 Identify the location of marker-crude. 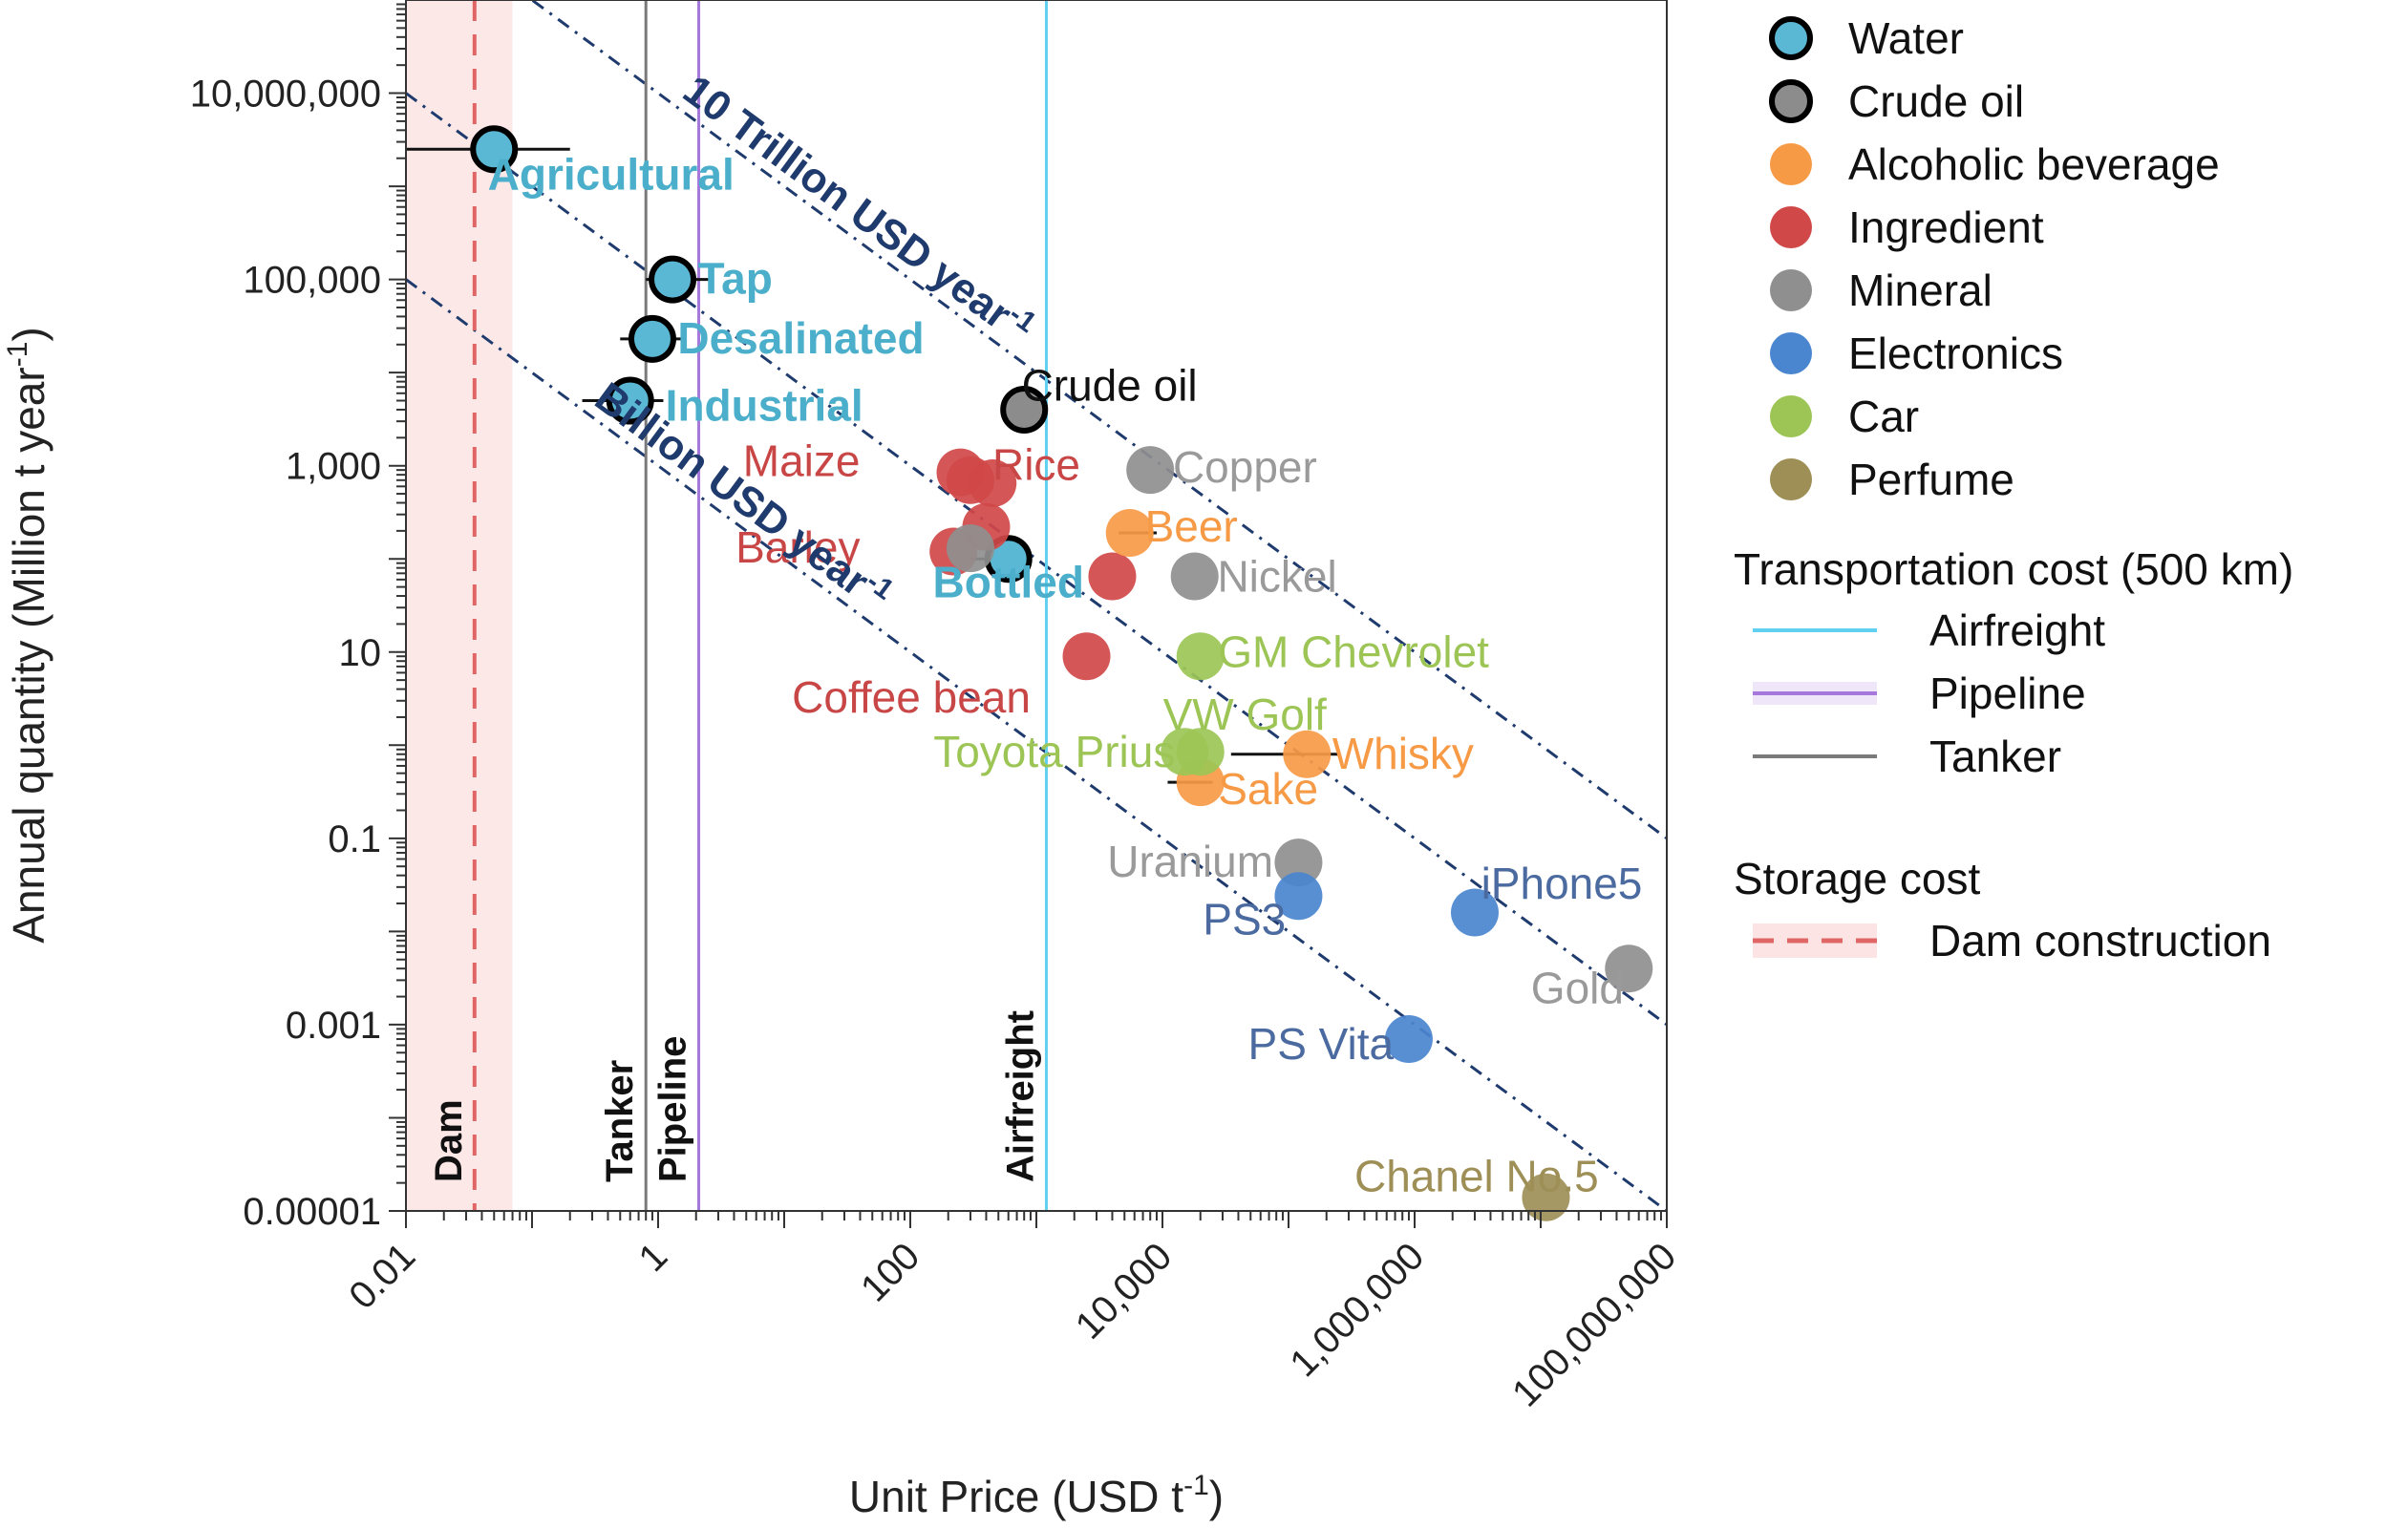
(1024, 409).